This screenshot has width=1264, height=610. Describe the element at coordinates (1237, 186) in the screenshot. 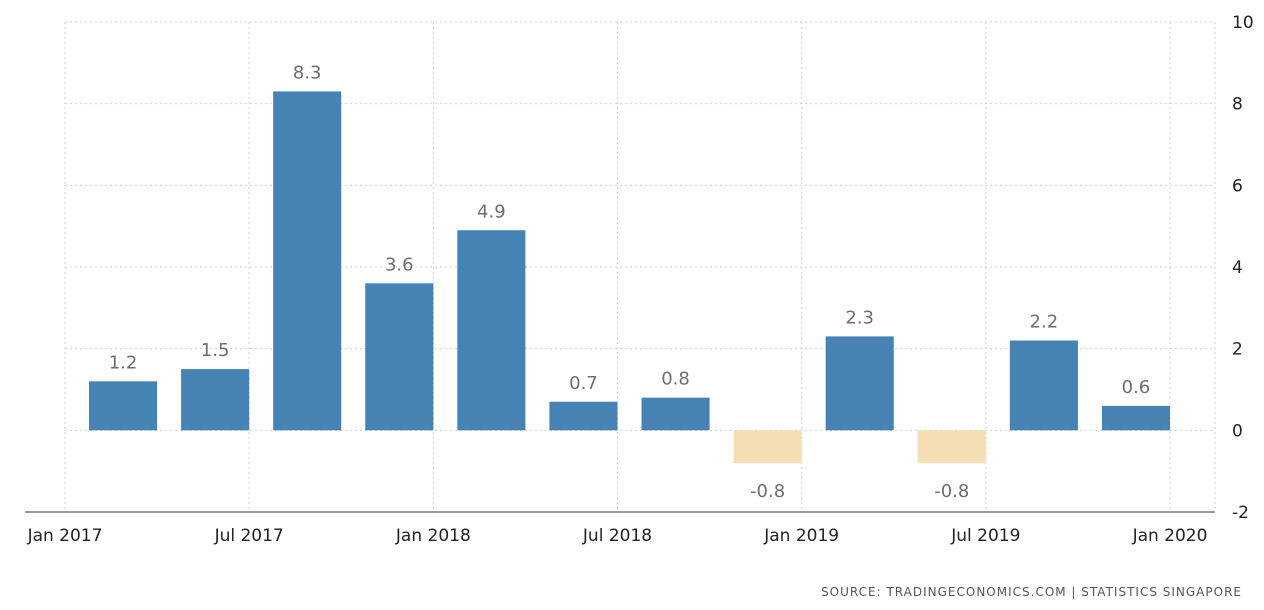

I see `y-tick-label: 6` at that location.